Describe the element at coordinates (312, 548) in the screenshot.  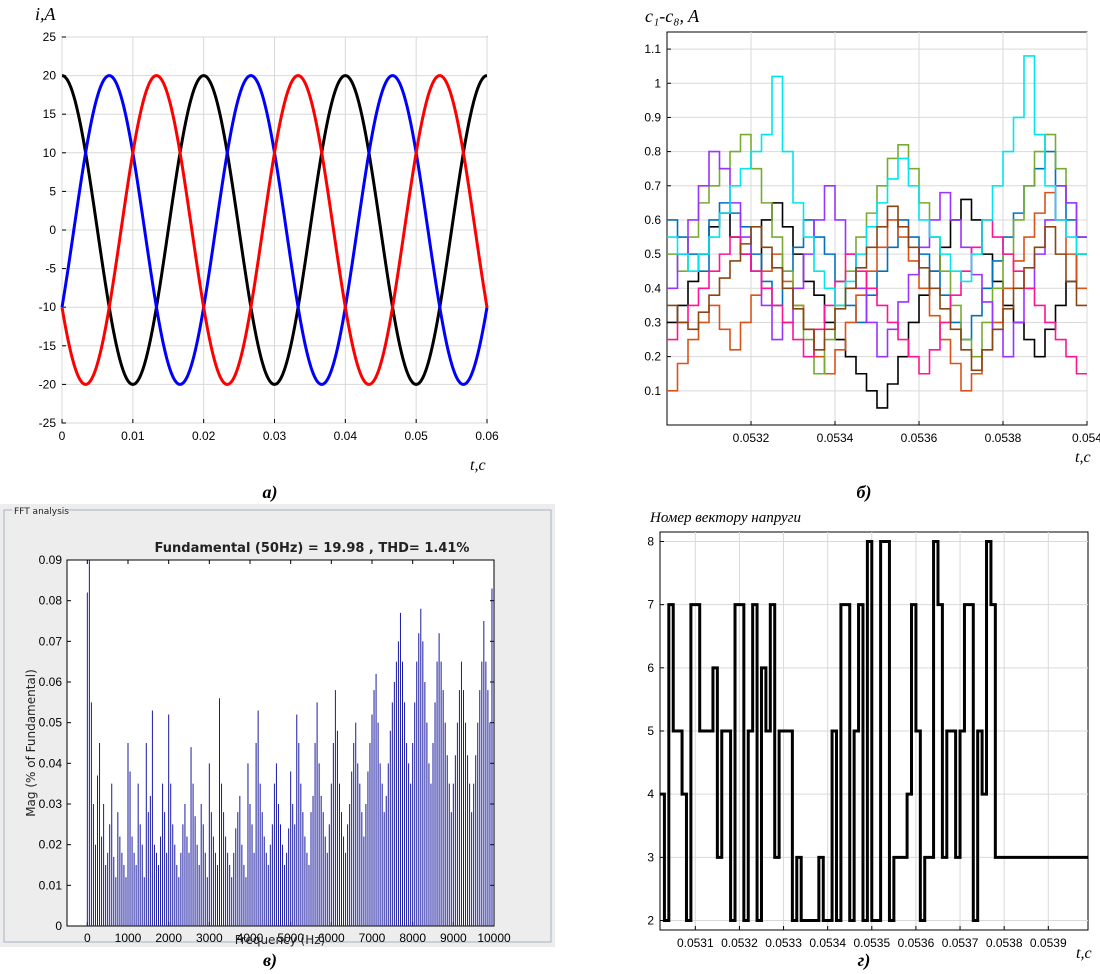
I see `chart-v-title: Fundamental (50Hz) = 19.98 , THD= 1.41%` at that location.